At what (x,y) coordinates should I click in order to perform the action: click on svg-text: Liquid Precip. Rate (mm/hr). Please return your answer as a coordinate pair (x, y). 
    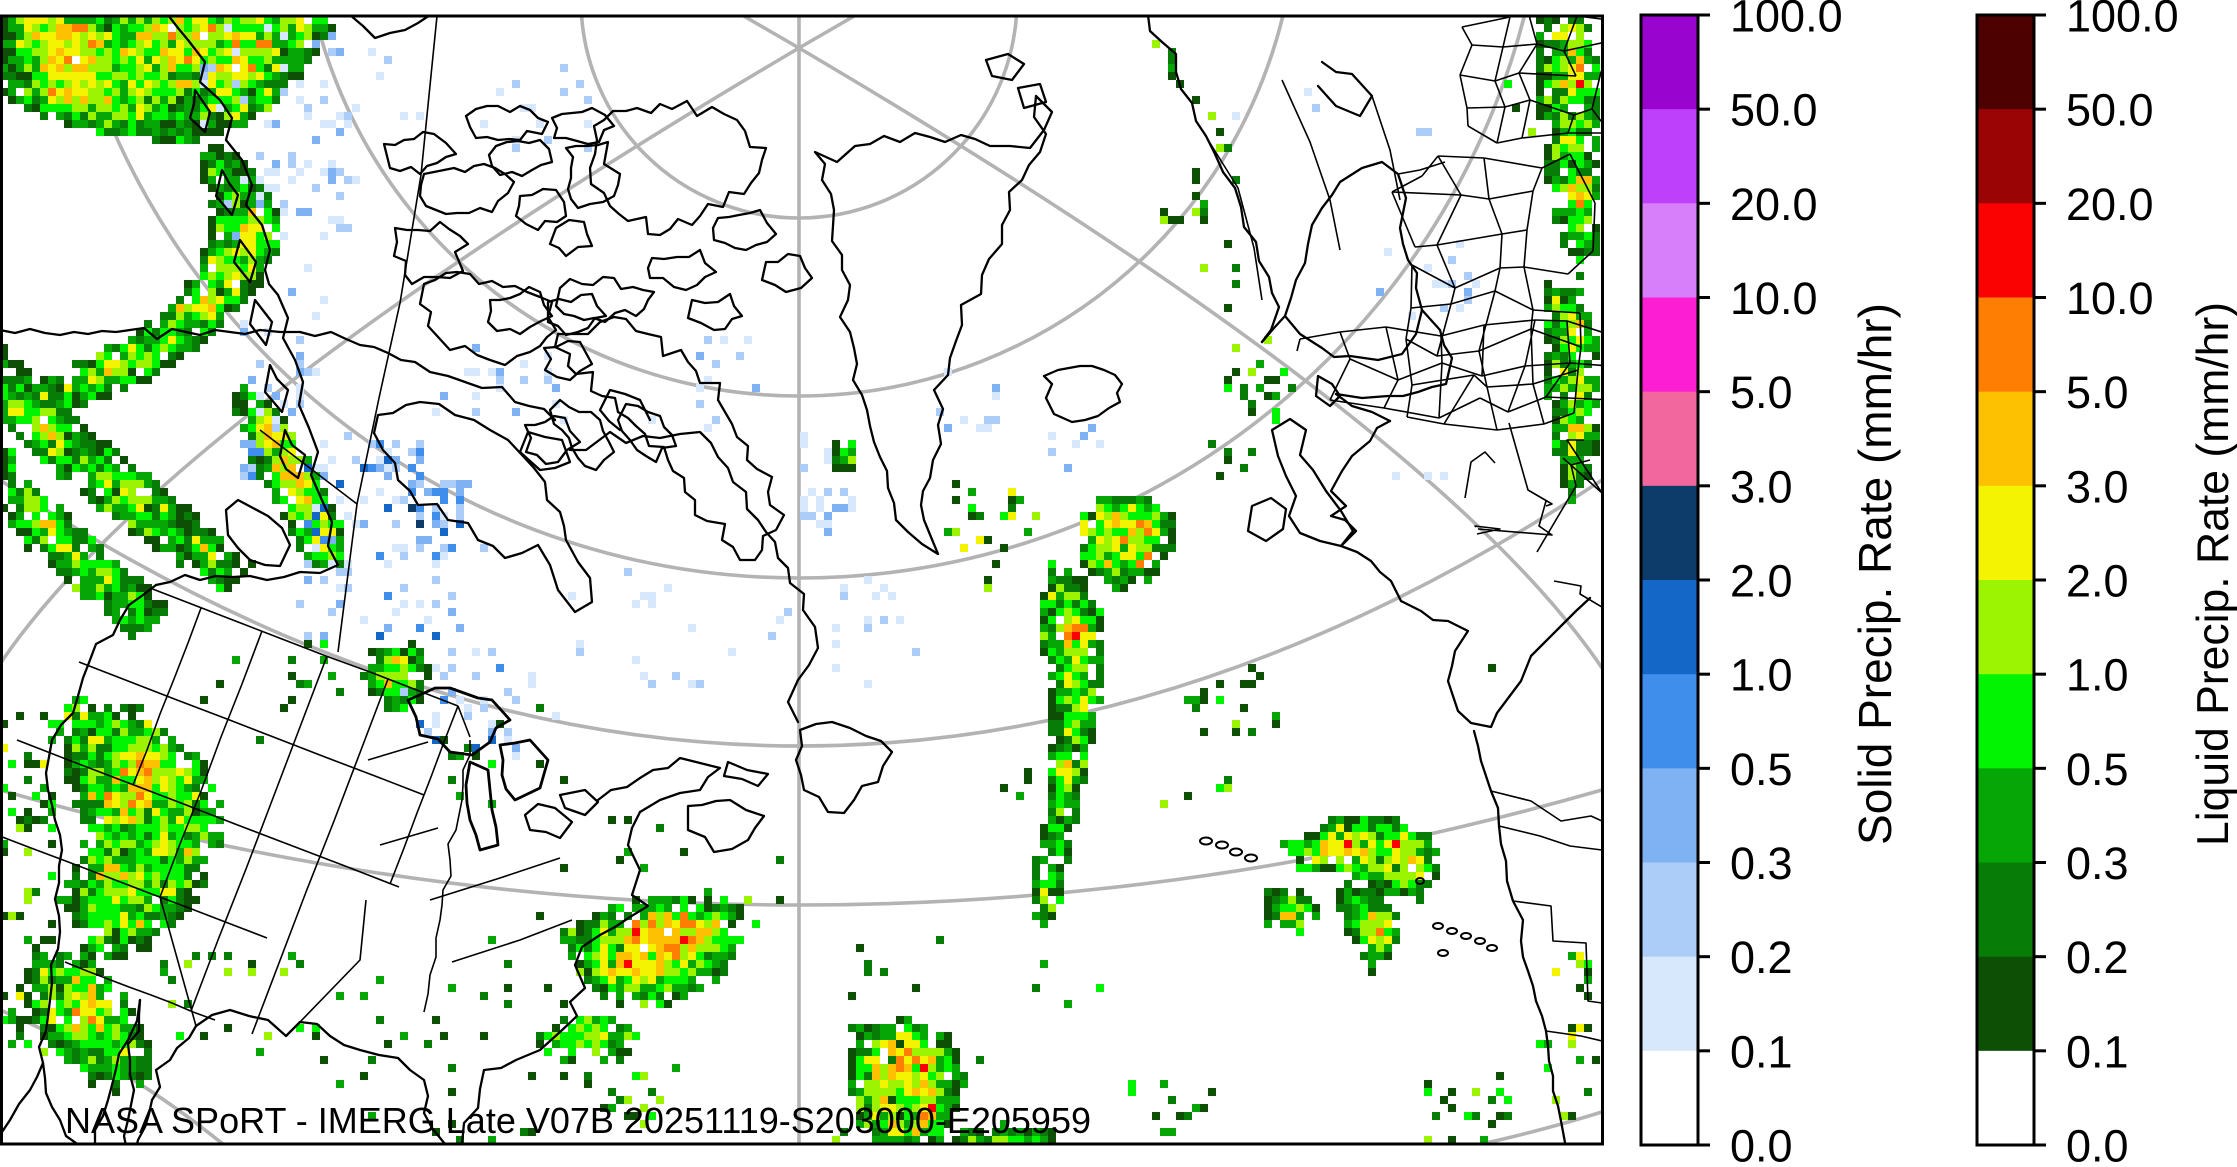
    Looking at the image, I should click on (2213, 574).